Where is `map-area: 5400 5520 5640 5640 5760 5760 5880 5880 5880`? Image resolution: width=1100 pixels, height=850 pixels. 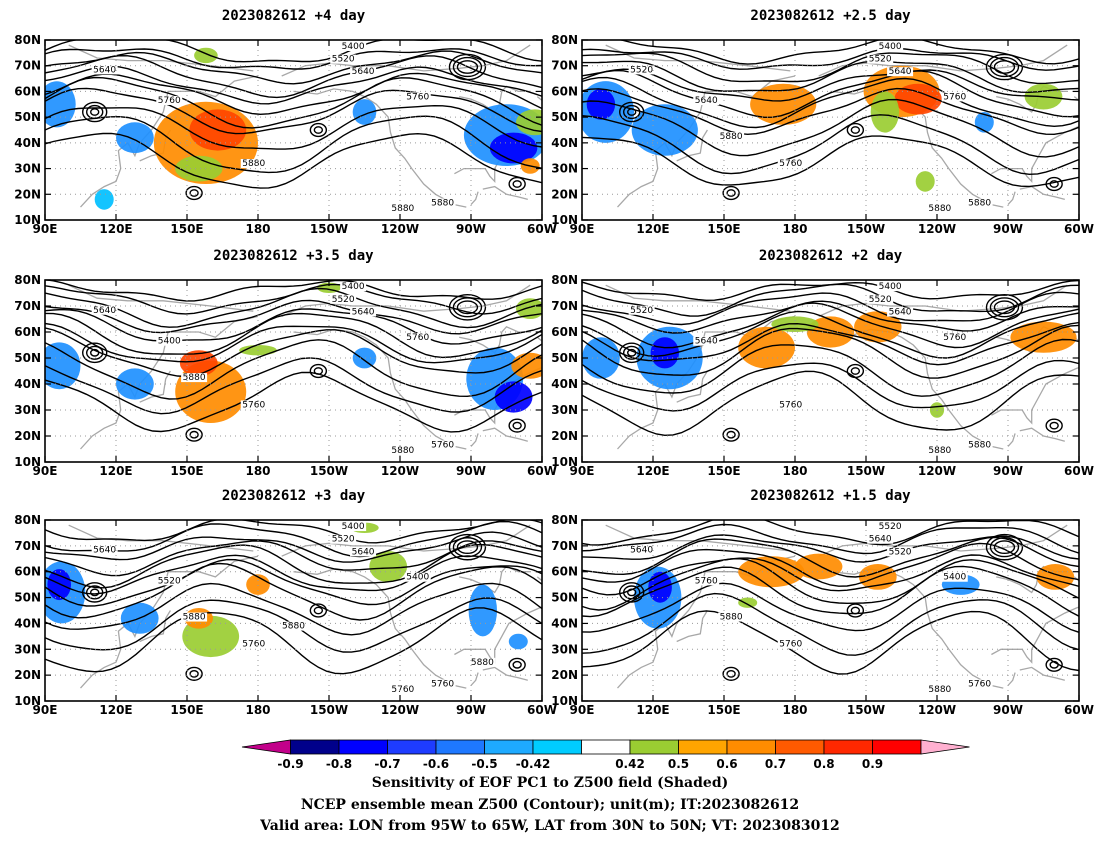 map-area: 5400 5520 5640 5640 5760 5760 5880 5880 5880 is located at coordinates (293, 130).